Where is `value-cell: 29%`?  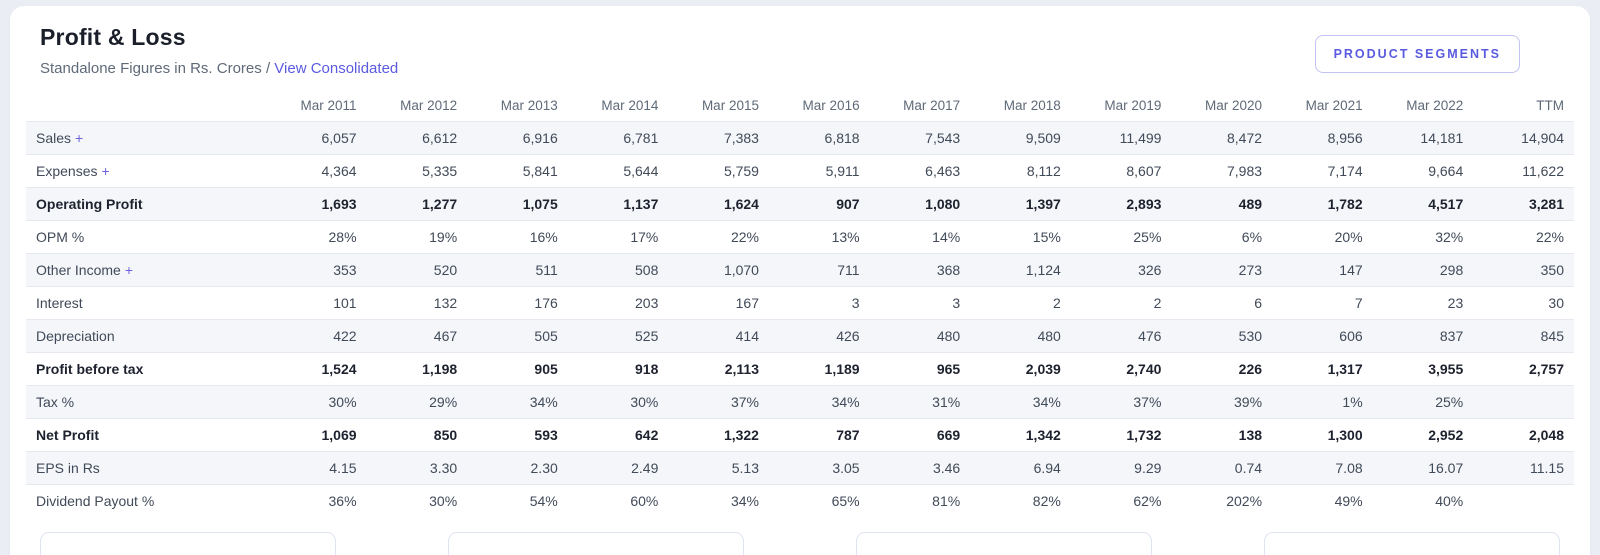 value-cell: 29% is located at coordinates (417, 401).